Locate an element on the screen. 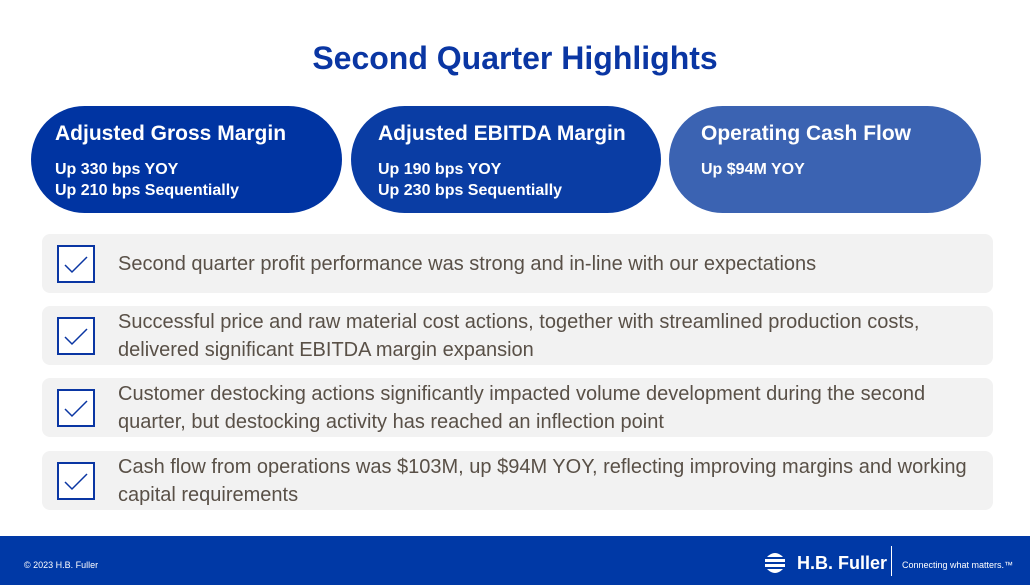 This screenshot has width=1030, height=585. pill-line: Up $94M YOY is located at coordinates (753, 169).